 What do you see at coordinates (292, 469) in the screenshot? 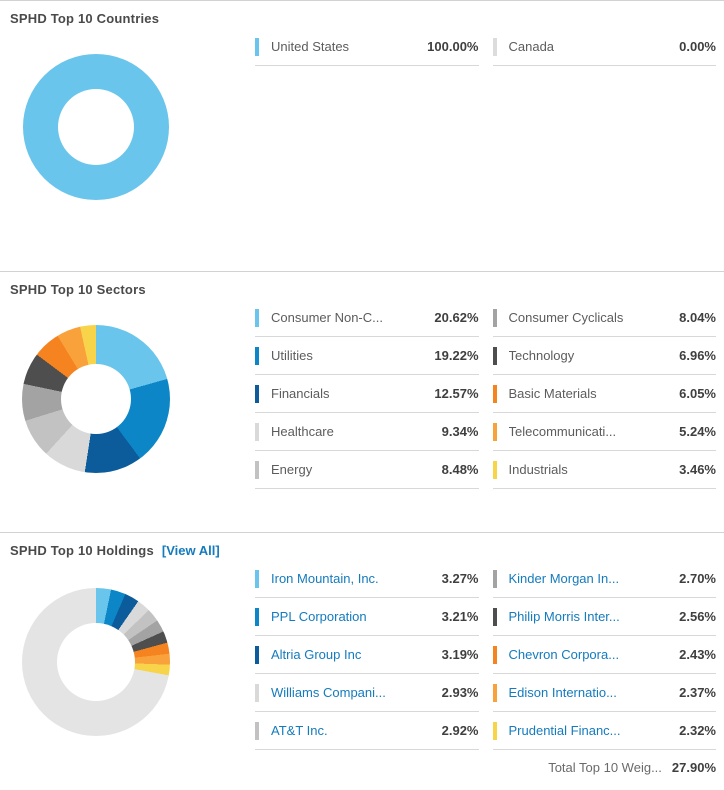
I see `legend-label: Energy` at bounding box center [292, 469].